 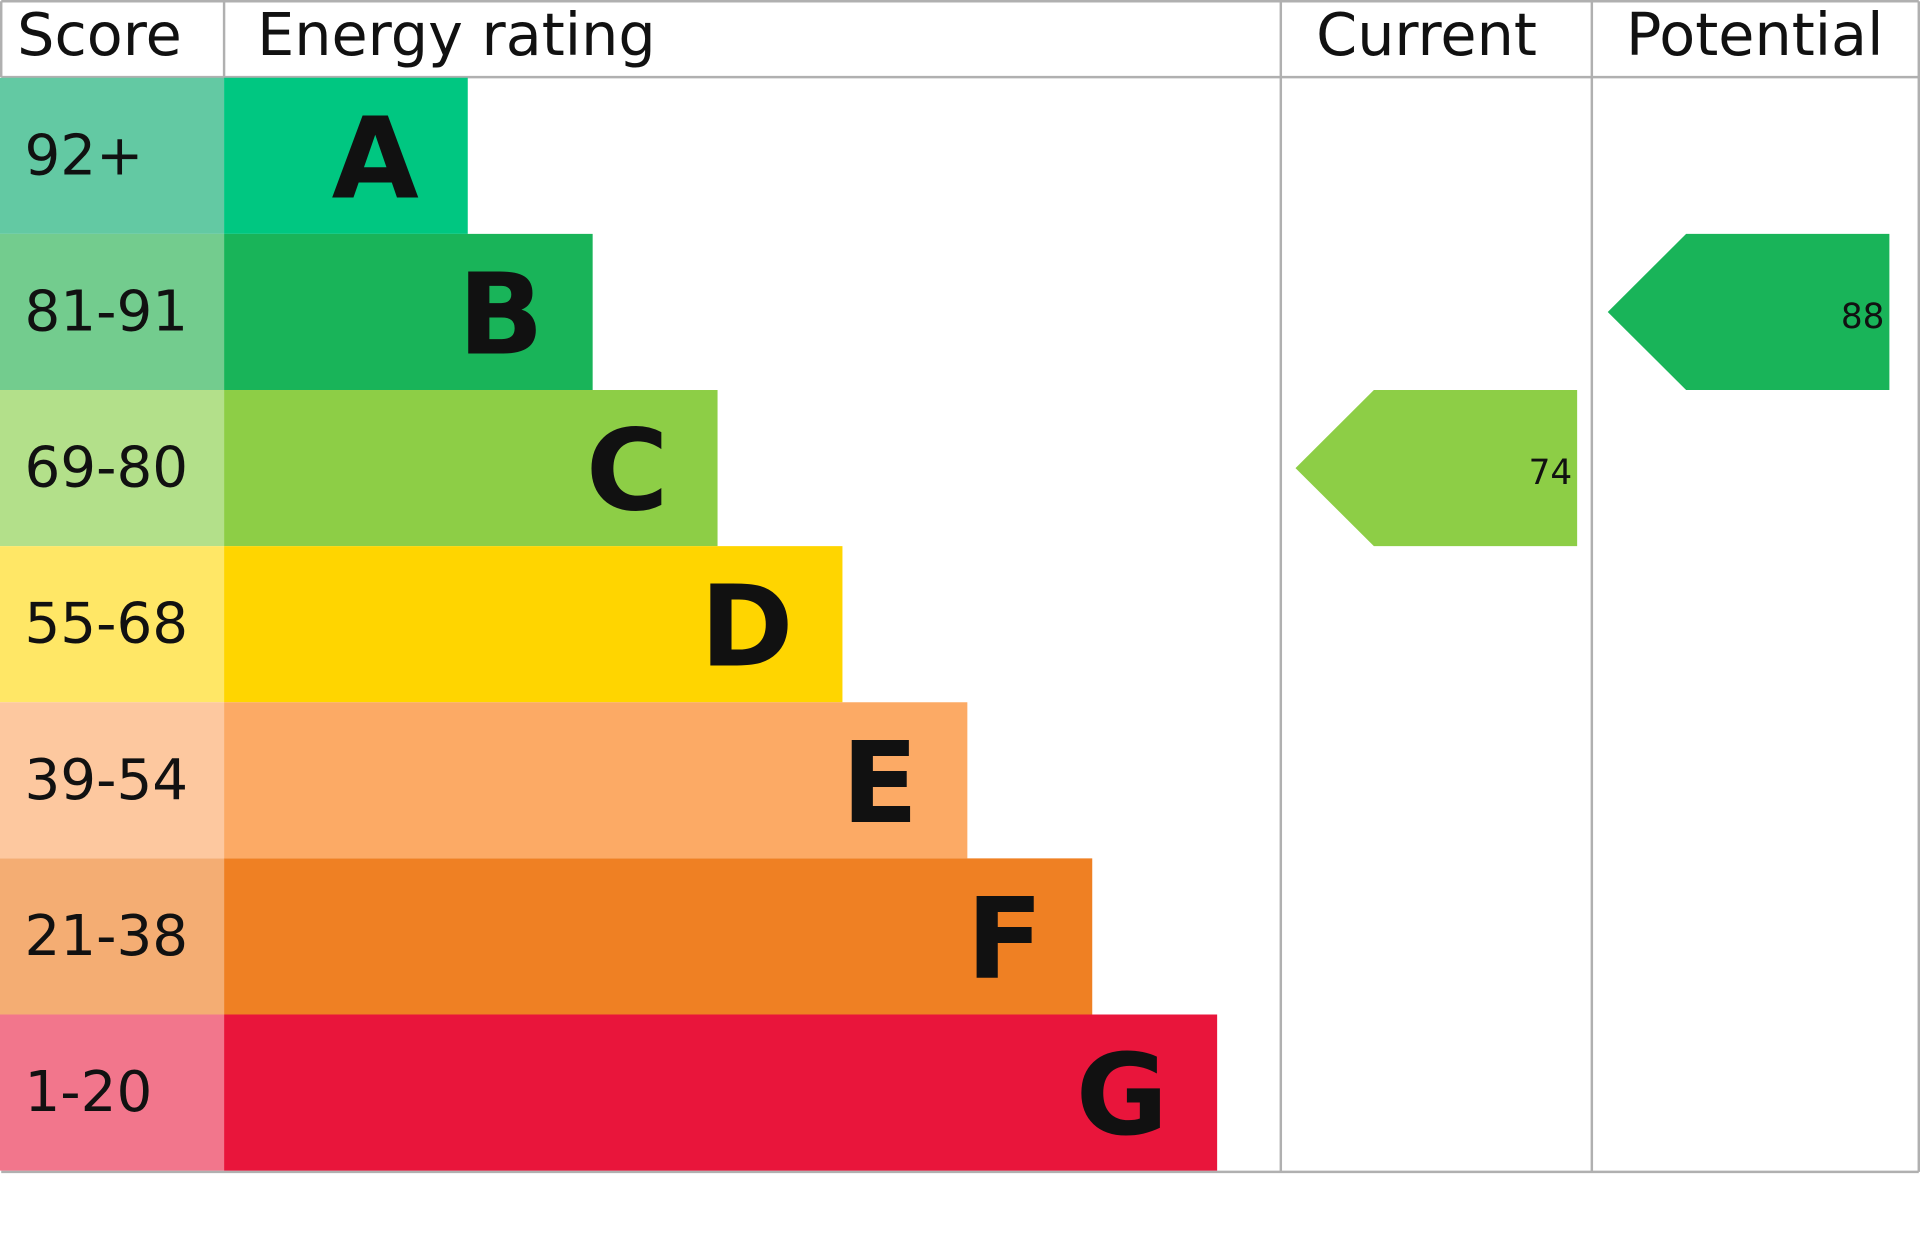 What do you see at coordinates (501, 314) in the screenshot?
I see `rating-letter: B` at bounding box center [501, 314].